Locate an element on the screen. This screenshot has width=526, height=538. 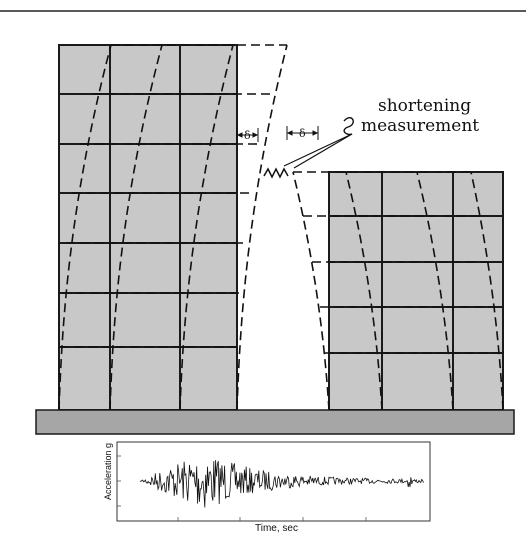
accelerogram-inset: Acceleration g Time, sec is located at coordinates (267, 487).